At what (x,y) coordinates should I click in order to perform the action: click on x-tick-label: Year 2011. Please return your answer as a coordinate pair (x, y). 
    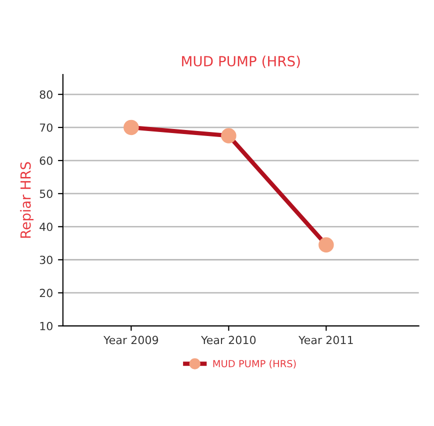
    Looking at the image, I should click on (325, 340).